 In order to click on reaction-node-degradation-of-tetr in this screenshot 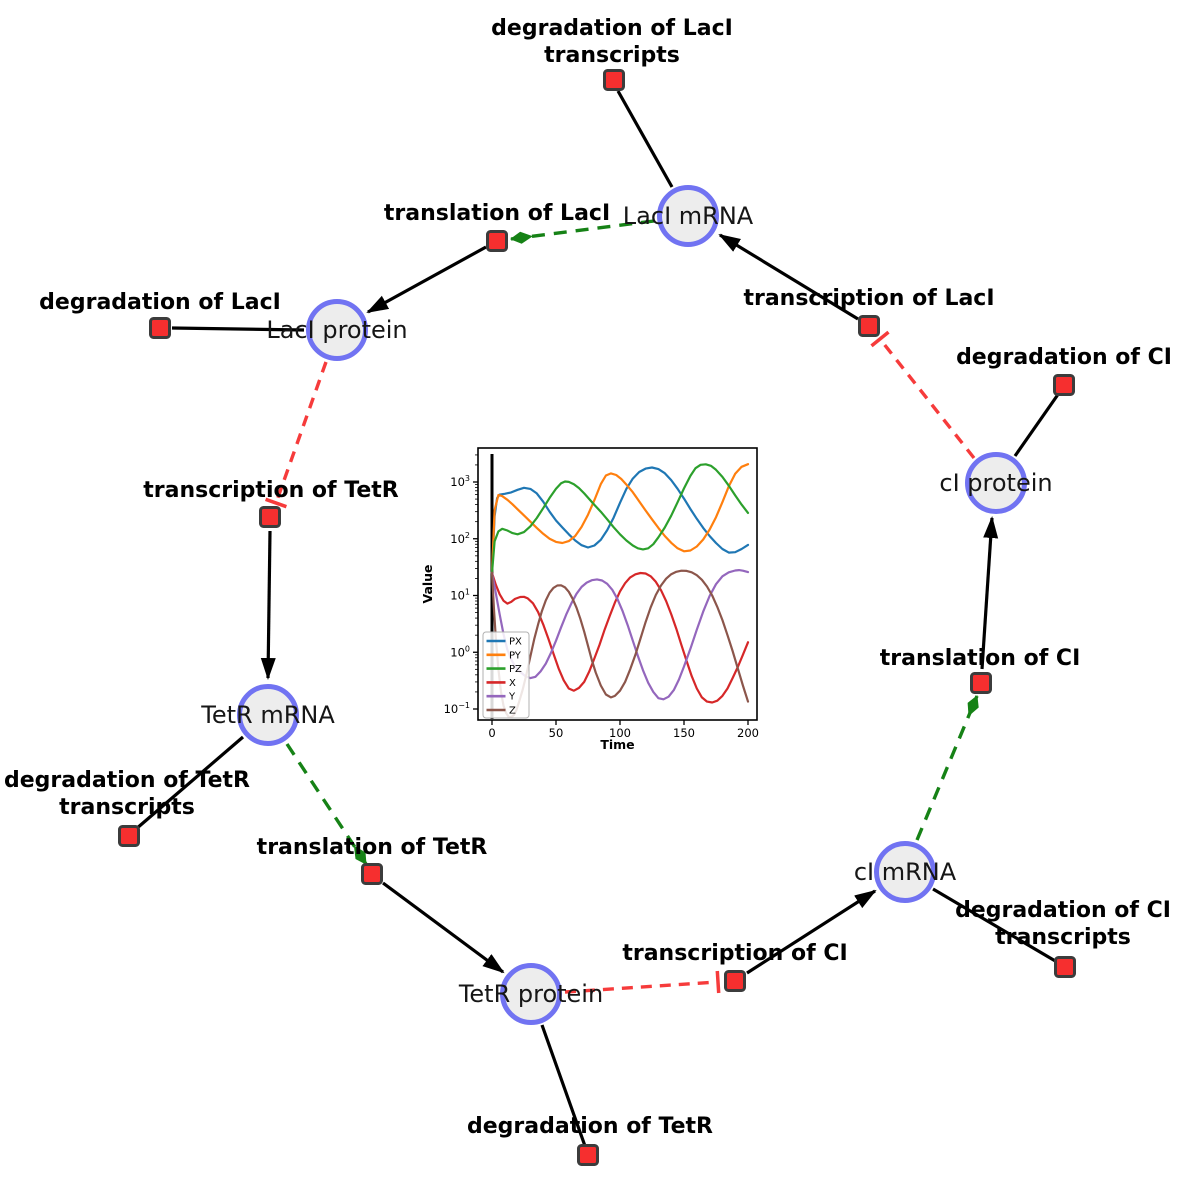, I will do `click(588, 1155)`.